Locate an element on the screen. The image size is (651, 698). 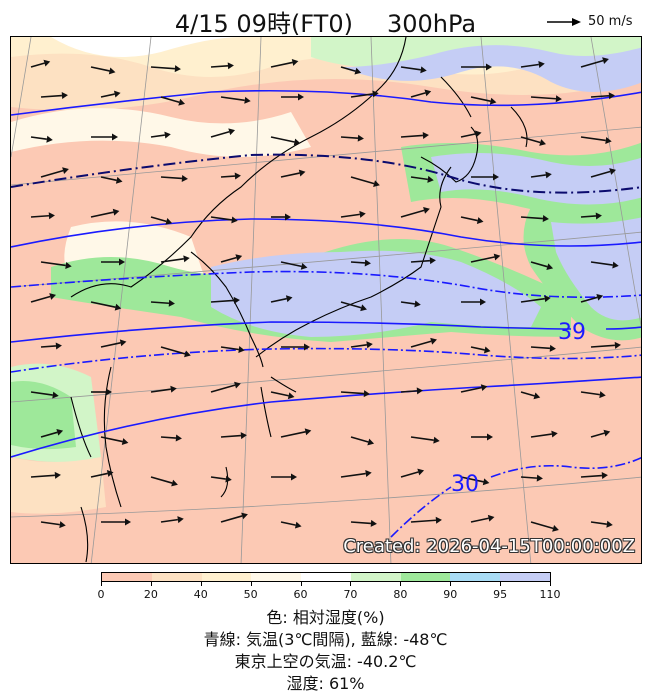
colorbar is located at coordinates (326, 577).